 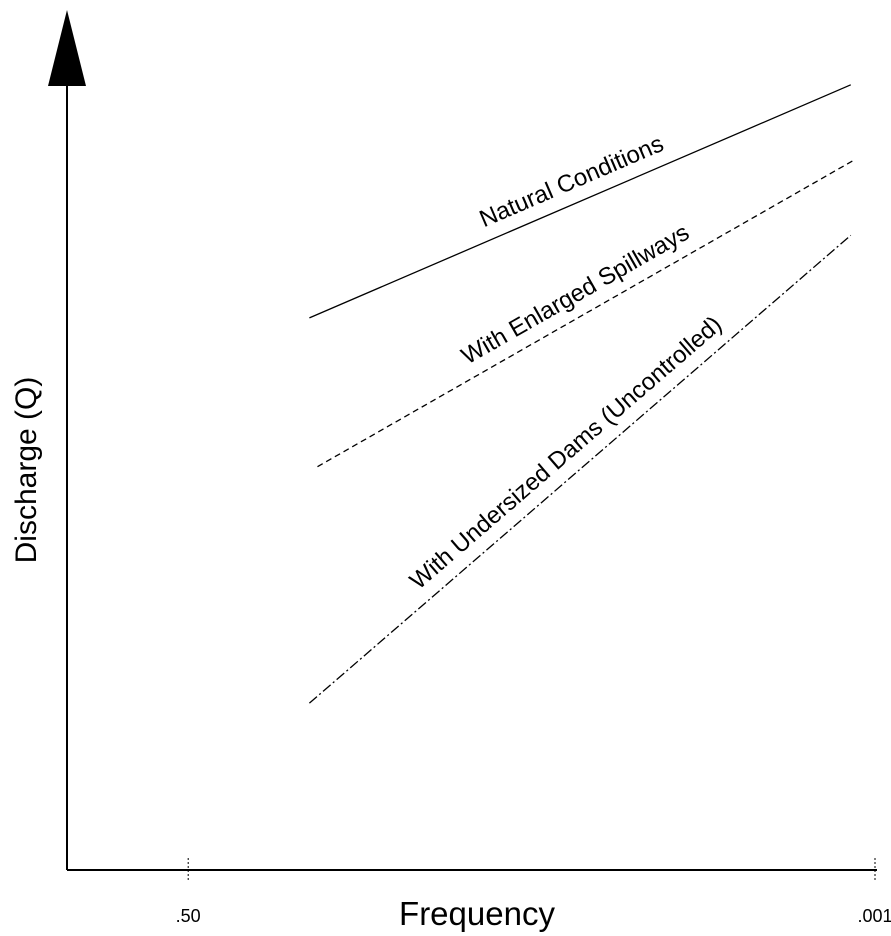 What do you see at coordinates (874, 916) in the screenshot?
I see `x-tick-label: .001` at bounding box center [874, 916].